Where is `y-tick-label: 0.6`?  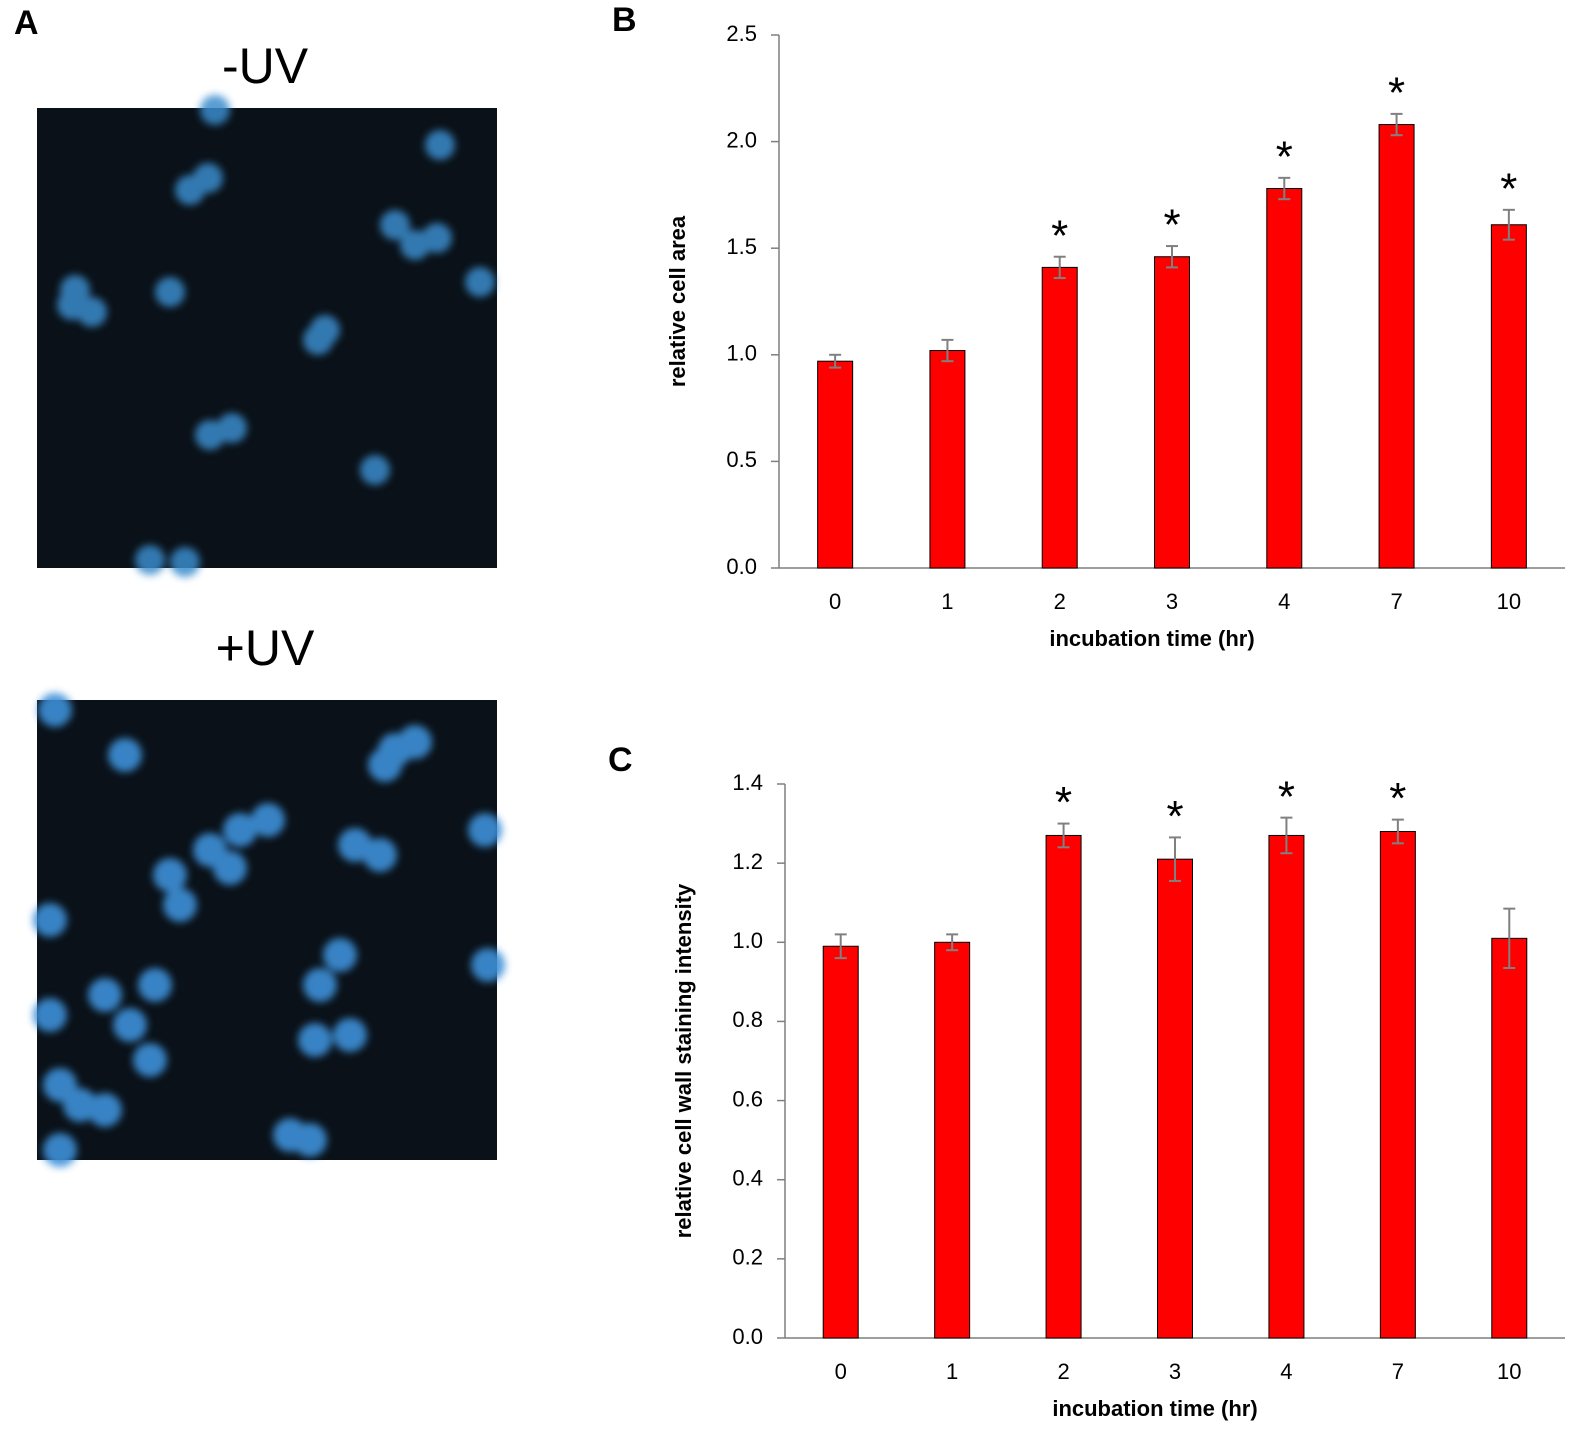 y-tick-label: 0.6 is located at coordinates (747, 1098).